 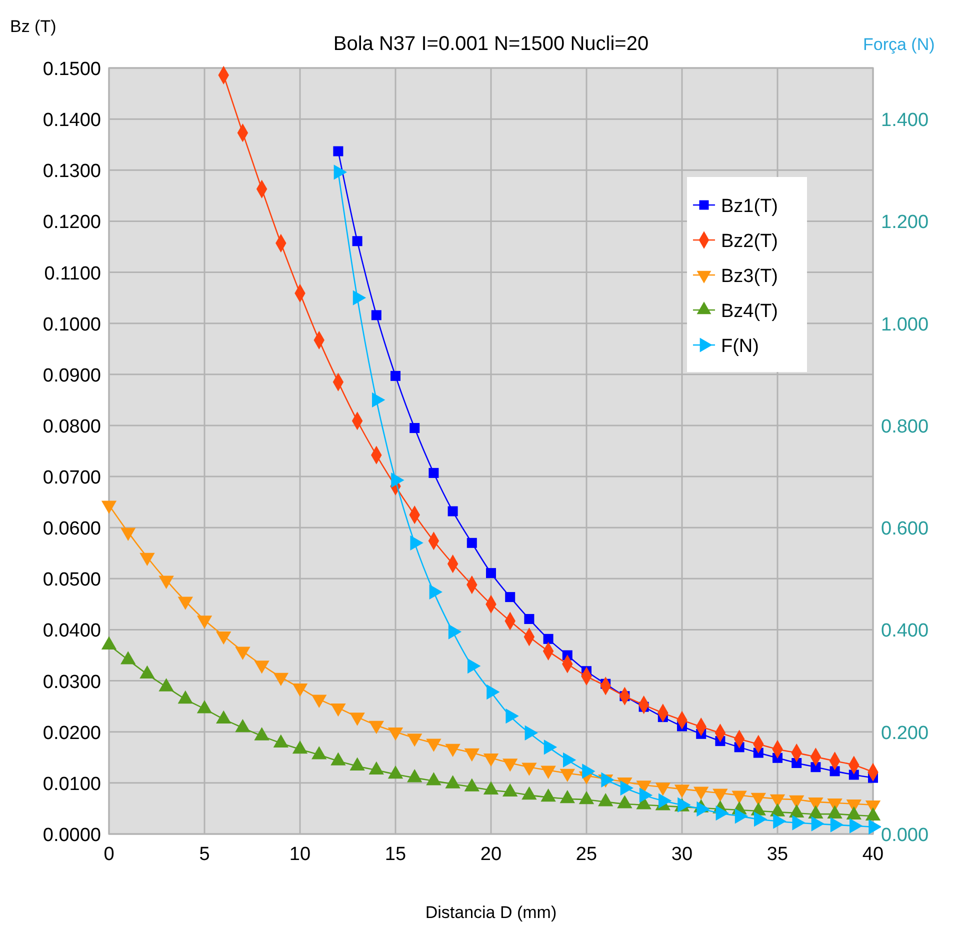 What do you see at coordinates (71, 631) in the screenshot?
I see `y-tick-label: 0.0400` at bounding box center [71, 631].